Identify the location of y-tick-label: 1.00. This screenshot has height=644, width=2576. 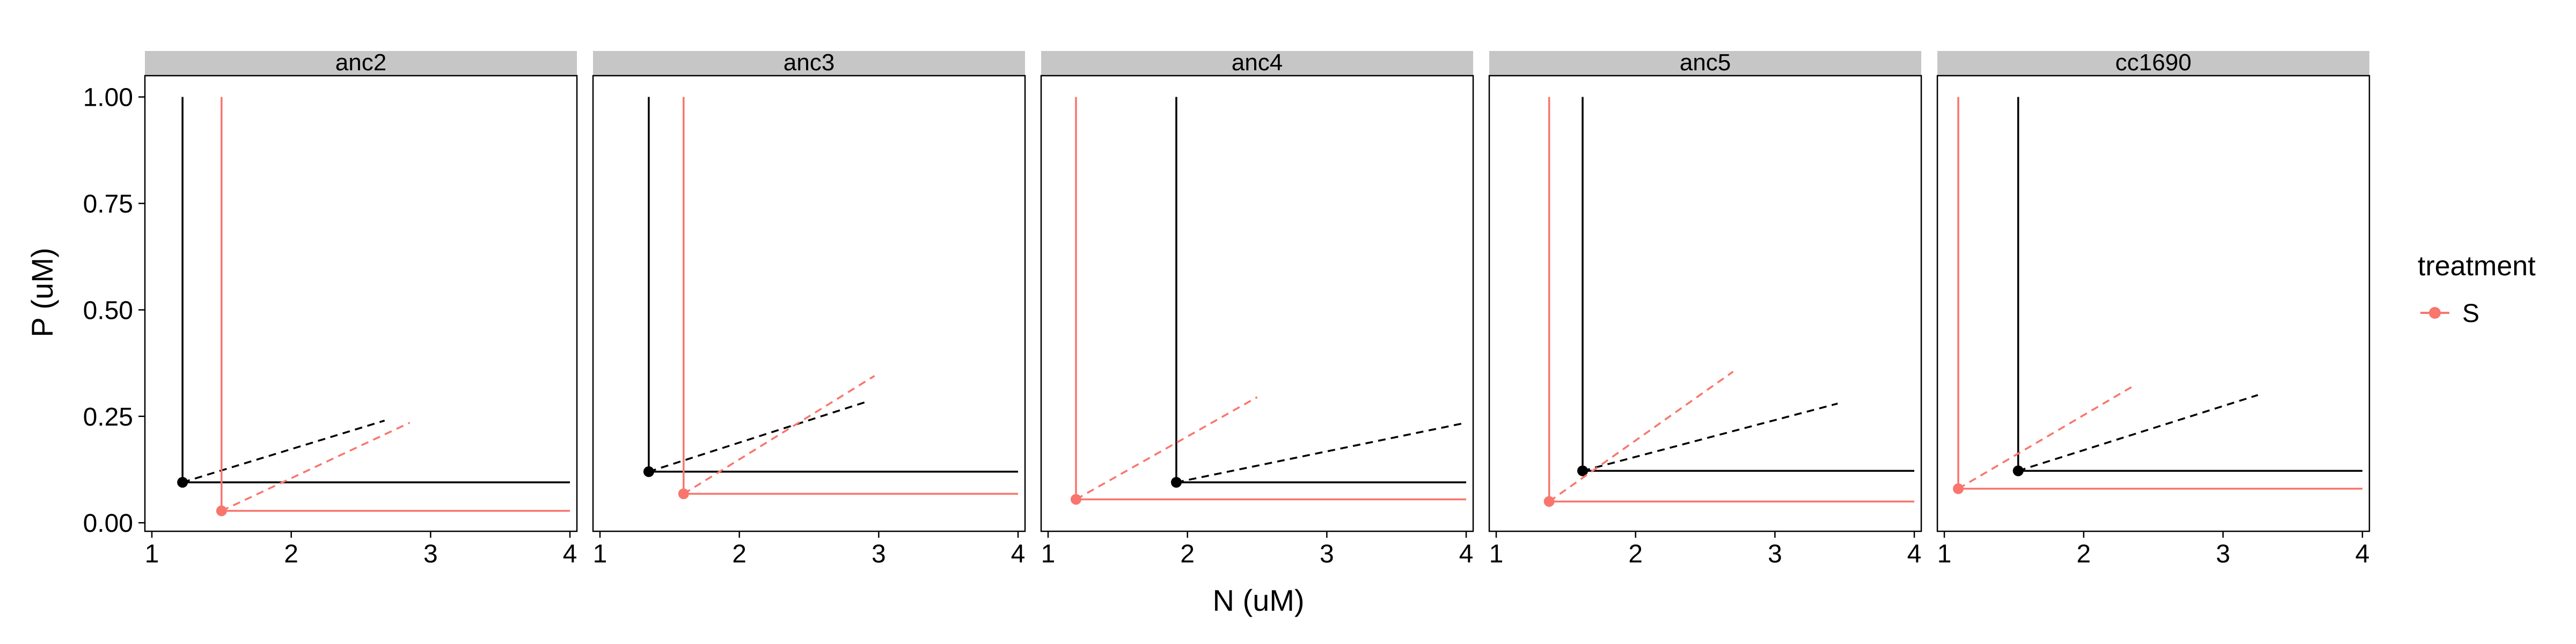
(108, 98).